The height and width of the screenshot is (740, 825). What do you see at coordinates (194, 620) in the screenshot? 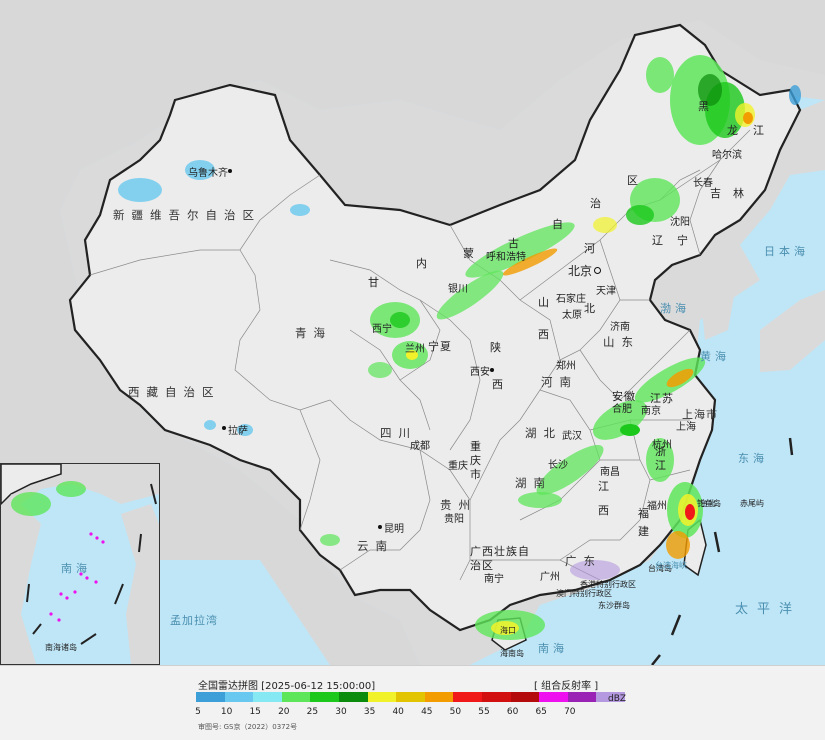
I see `sea-label-bengal: 孟加拉湾` at bounding box center [194, 620].